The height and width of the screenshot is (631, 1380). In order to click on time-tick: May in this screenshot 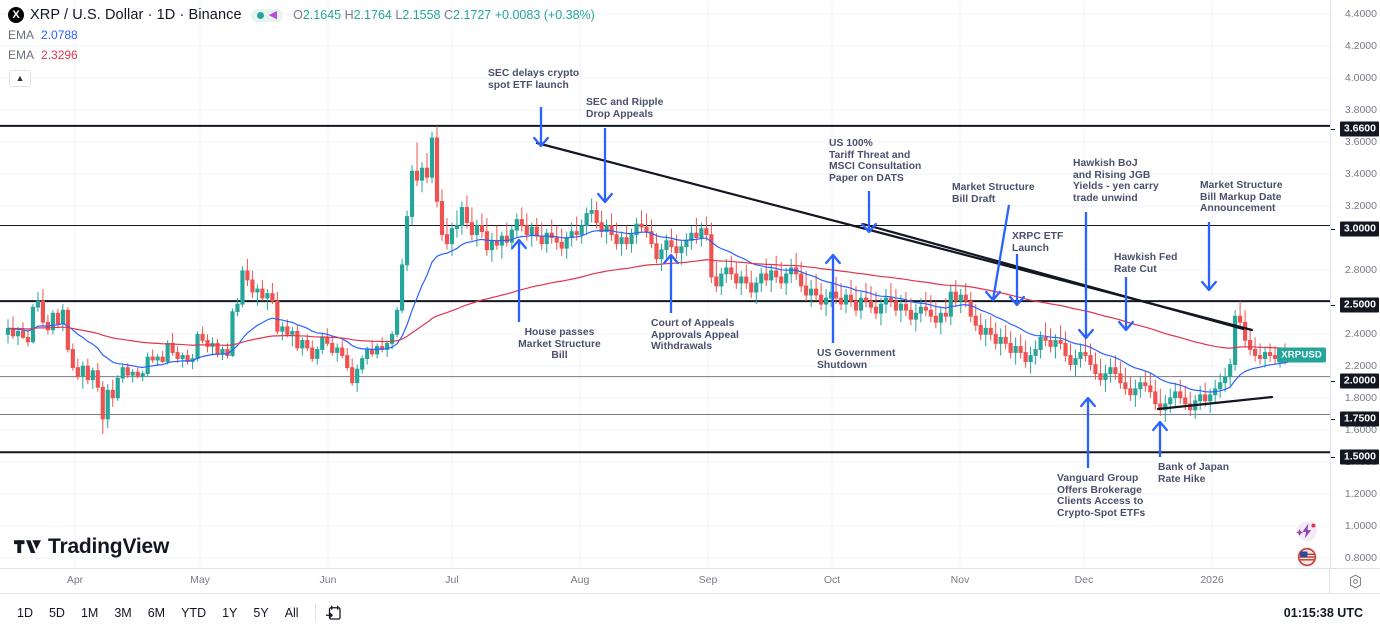, I will do `click(200, 580)`.